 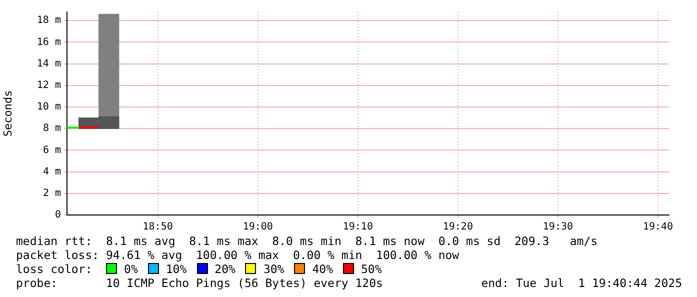 What do you see at coordinates (199, 283) in the screenshot?
I see `text: probe: 10 ICMP Echo Pings (56 Bytes) every 120s` at bounding box center [199, 283].